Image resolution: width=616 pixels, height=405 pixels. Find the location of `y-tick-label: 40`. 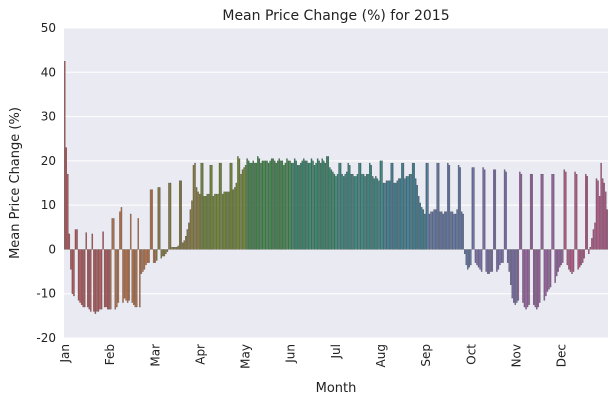

y-tick-label: 40 is located at coordinates (48, 72).